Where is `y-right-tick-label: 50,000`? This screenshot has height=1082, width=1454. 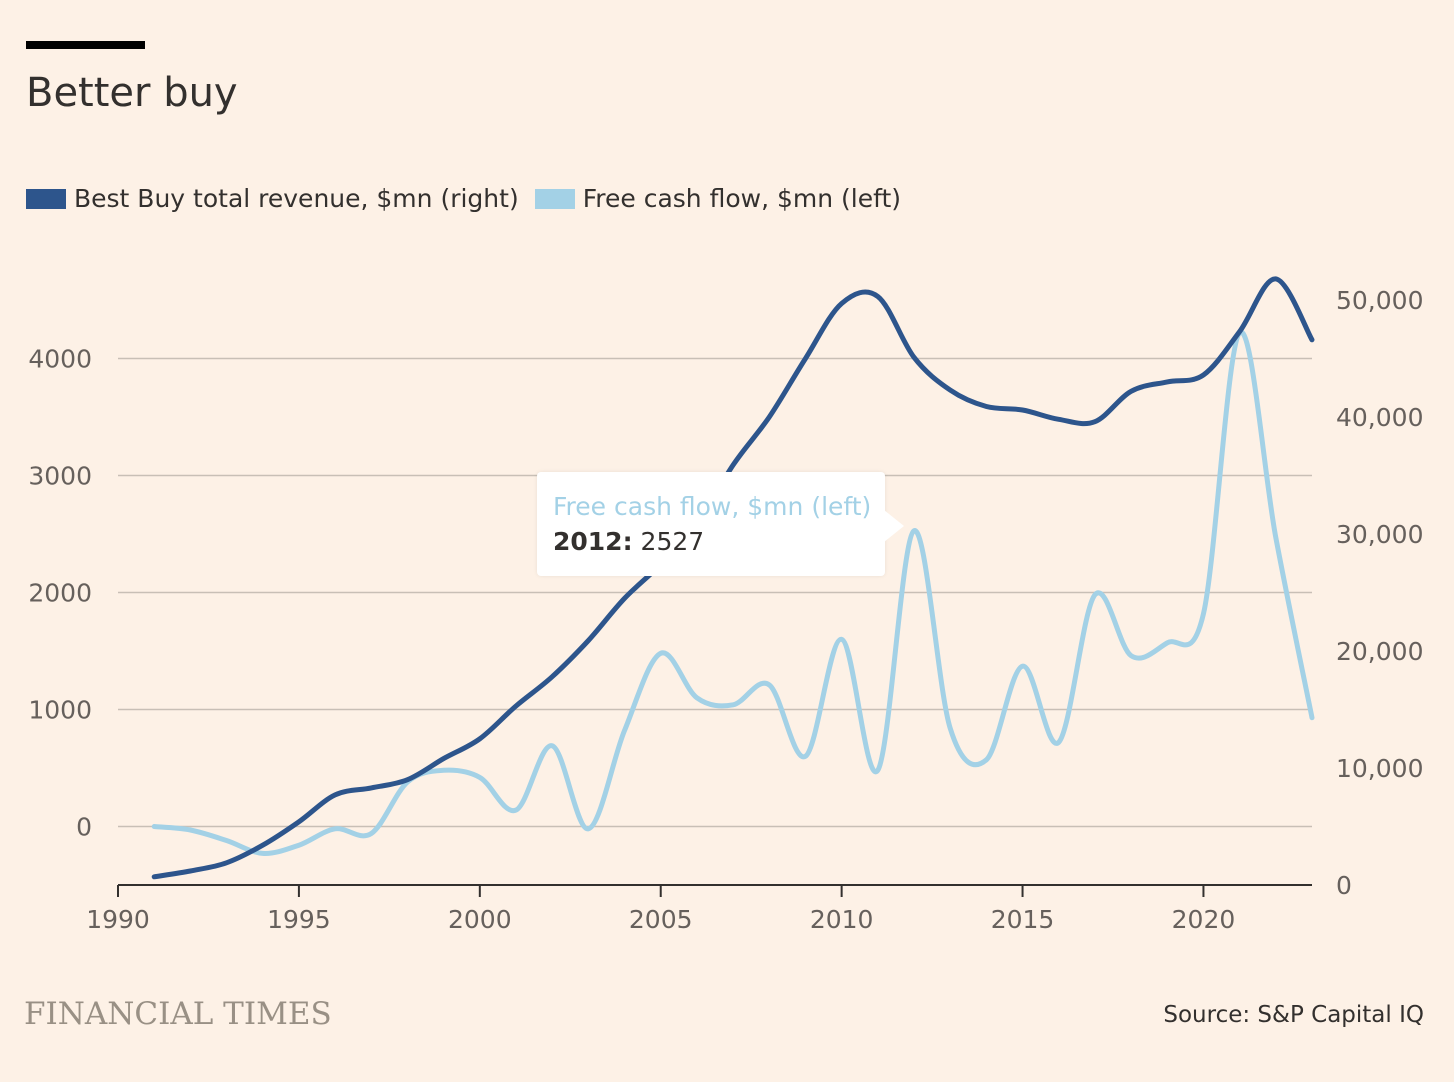
y-right-tick-label: 50,000 is located at coordinates (1379, 300).